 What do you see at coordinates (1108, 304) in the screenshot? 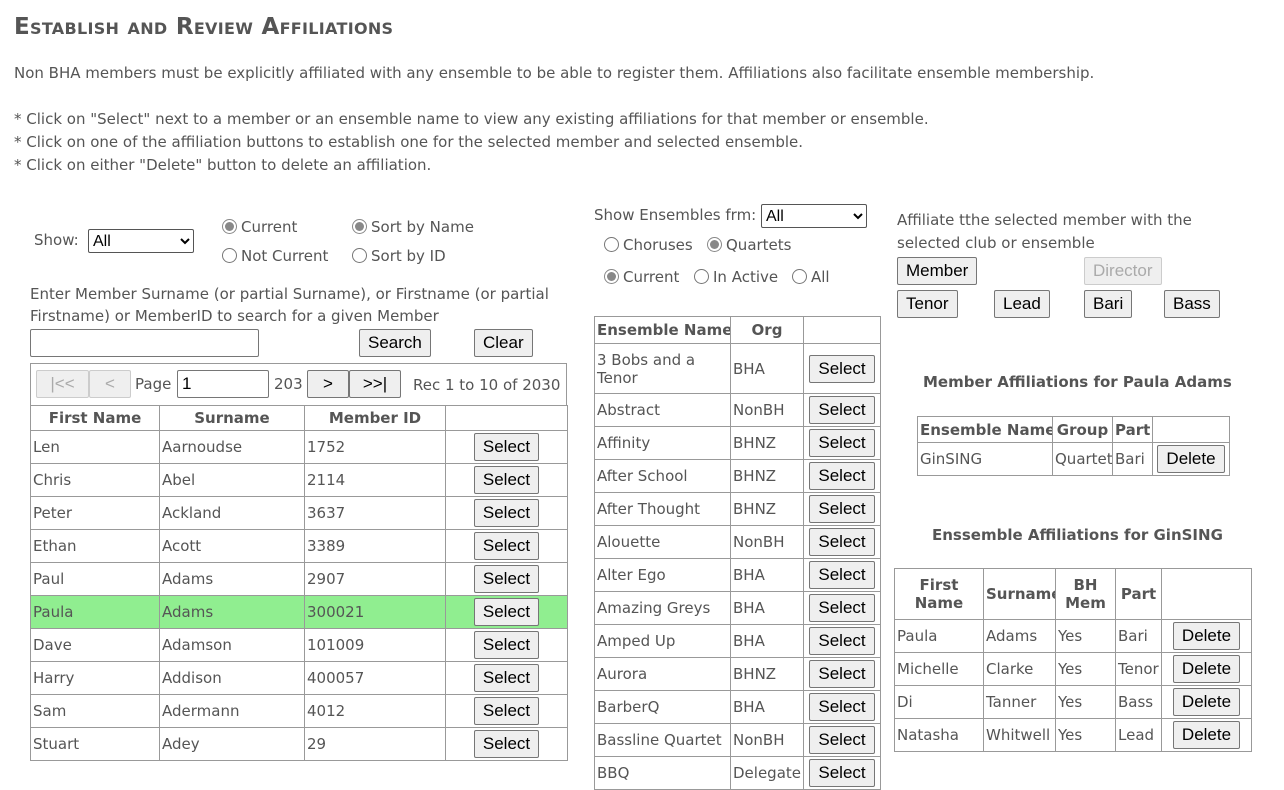
I see `affiliate-bari-button: Bari` at bounding box center [1108, 304].